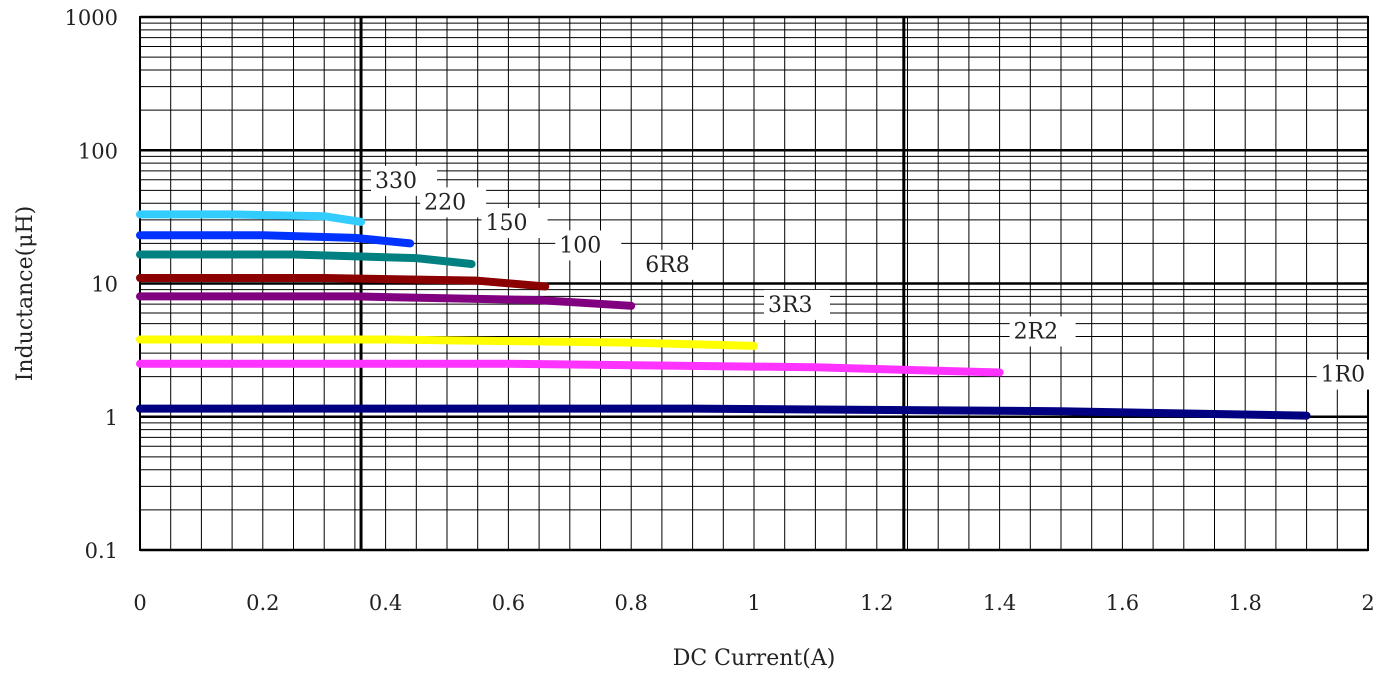 This screenshot has height=675, width=1391. Describe the element at coordinates (1343, 375) in the screenshot. I see `series-label-1r0: 1R0` at that location.